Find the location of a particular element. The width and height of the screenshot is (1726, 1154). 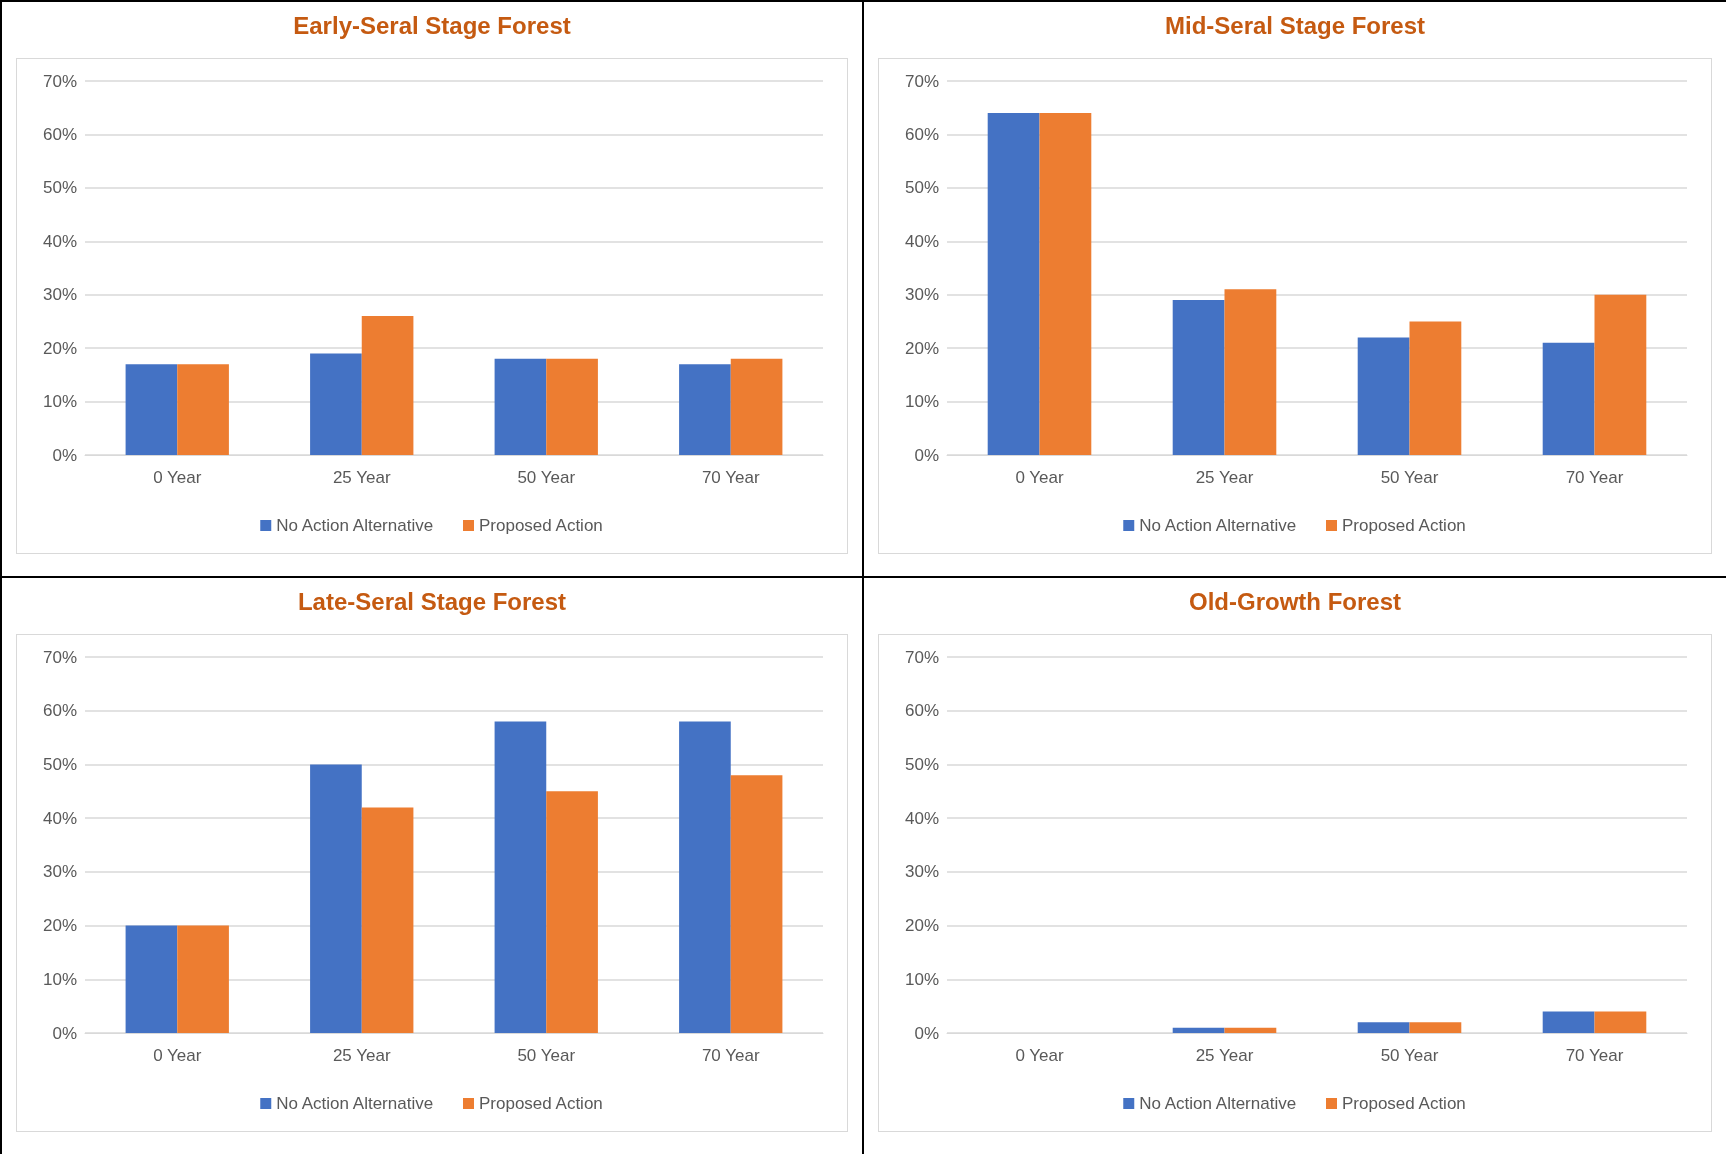

chart-title: Early-Seral Stage Forest is located at coordinates (432, 26).